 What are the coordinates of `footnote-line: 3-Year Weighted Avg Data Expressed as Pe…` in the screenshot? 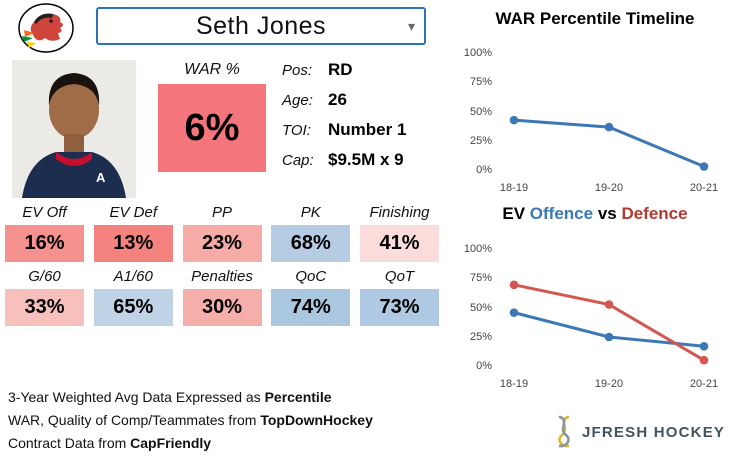 It's located at (190, 397).